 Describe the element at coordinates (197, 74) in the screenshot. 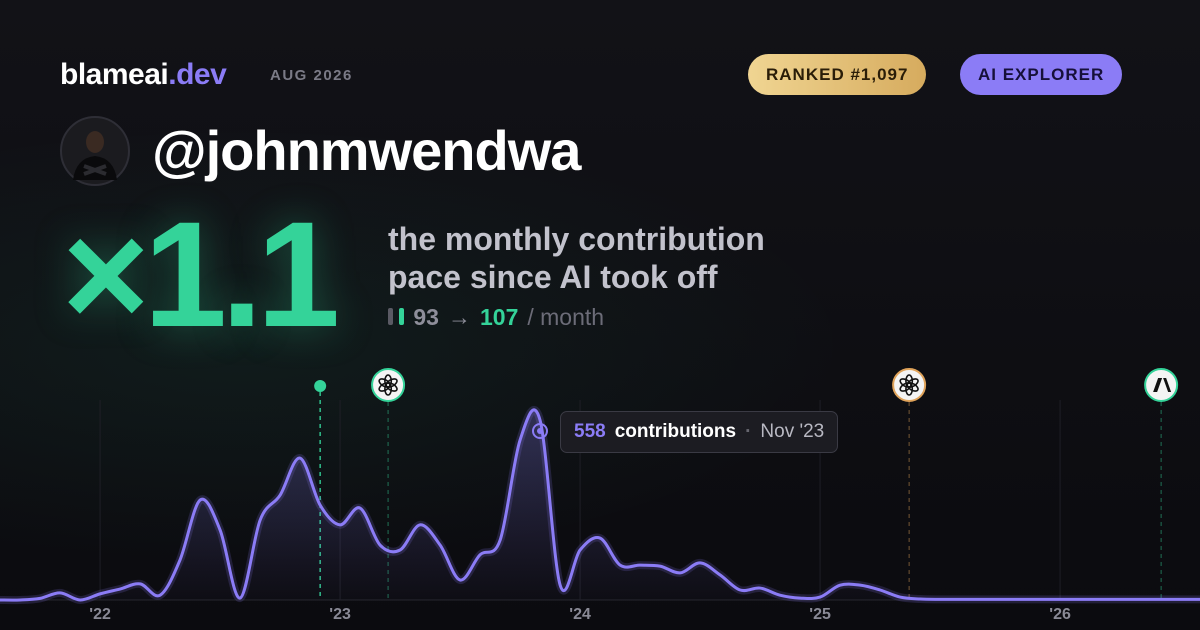

I see `brand-suffix: .dev` at that location.